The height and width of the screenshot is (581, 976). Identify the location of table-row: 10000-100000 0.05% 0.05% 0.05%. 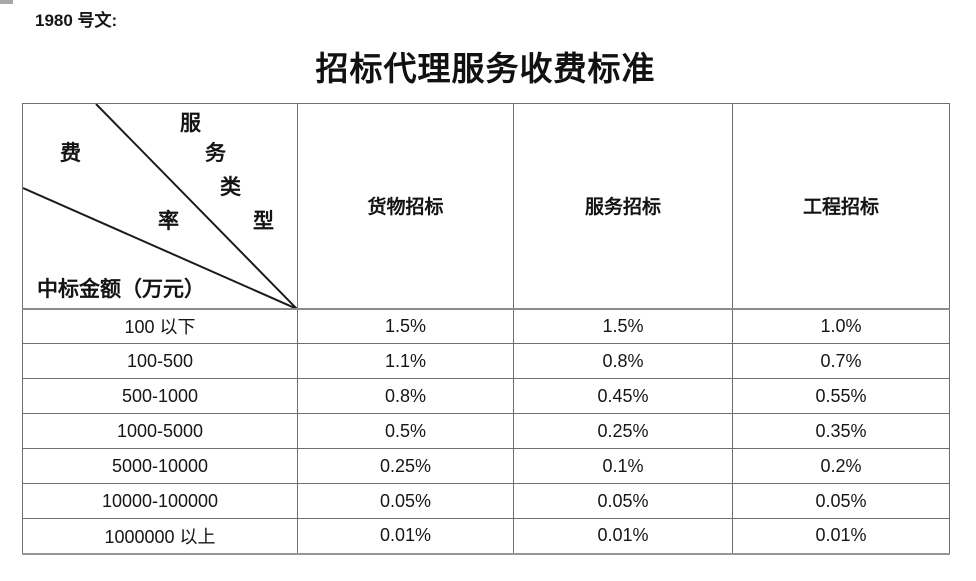
(486, 501).